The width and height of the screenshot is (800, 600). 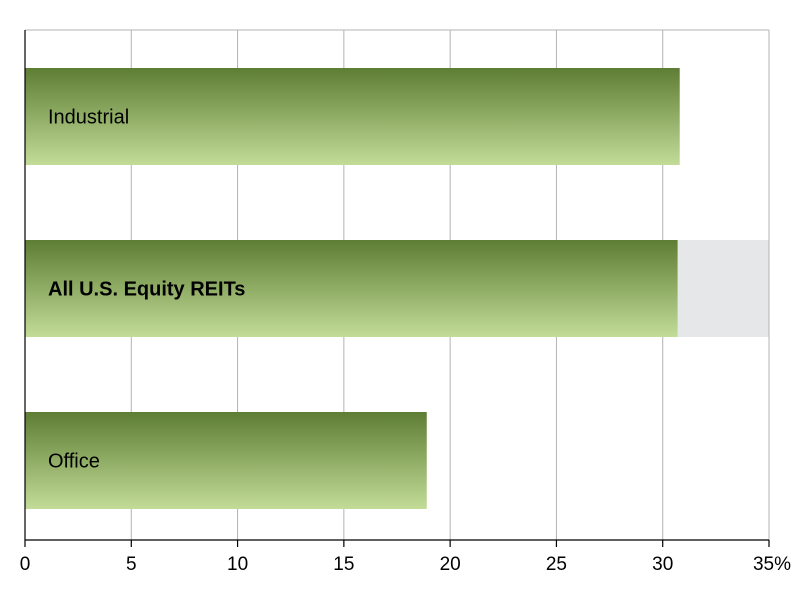 What do you see at coordinates (131, 564) in the screenshot?
I see `x-tick-label: 5` at bounding box center [131, 564].